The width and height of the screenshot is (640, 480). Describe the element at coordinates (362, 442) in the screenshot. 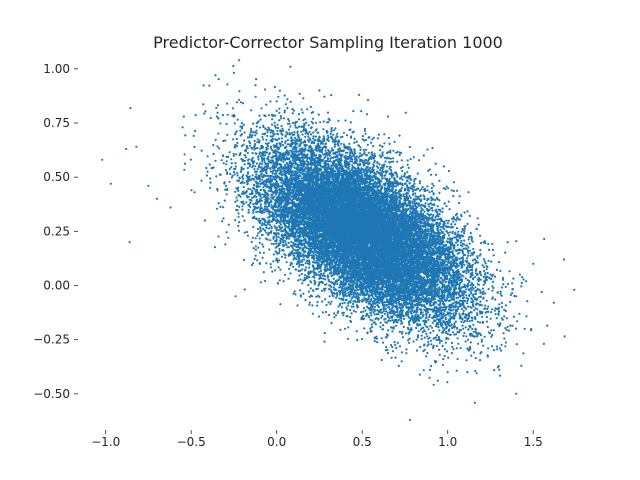

I see `x-tick-label: 0.5` at that location.